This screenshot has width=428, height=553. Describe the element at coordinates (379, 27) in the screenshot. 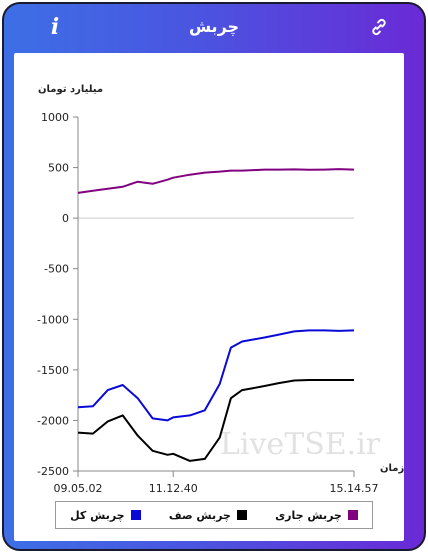

I see `link-icon` at that location.